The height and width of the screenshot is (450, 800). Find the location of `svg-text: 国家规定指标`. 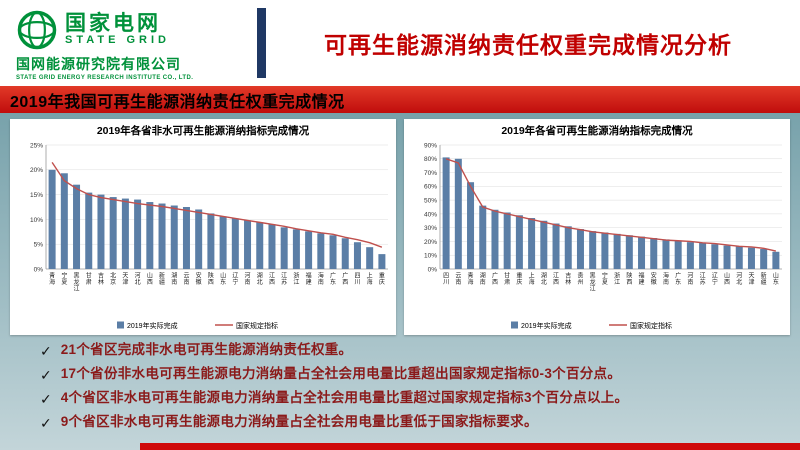

svg-text: 国家规定指标 is located at coordinates (257, 325).